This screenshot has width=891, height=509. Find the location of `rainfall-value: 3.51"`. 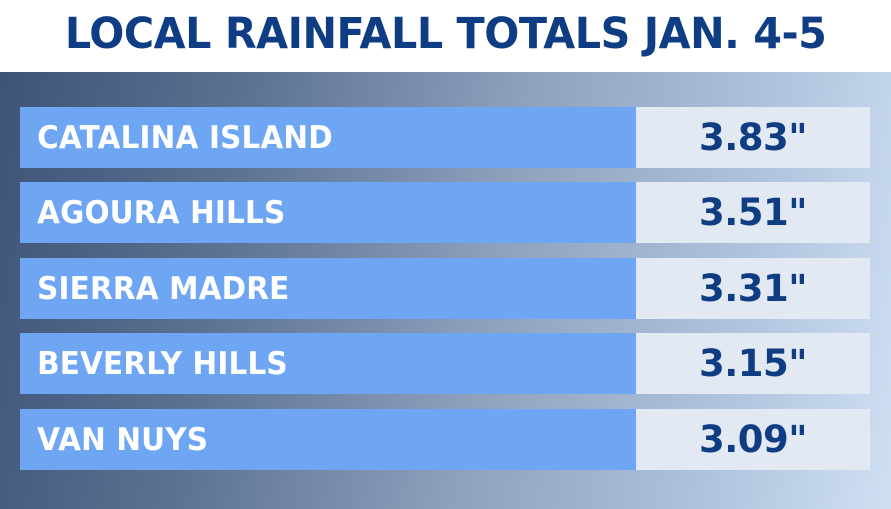

rainfall-value: 3.51" is located at coordinates (753, 212).